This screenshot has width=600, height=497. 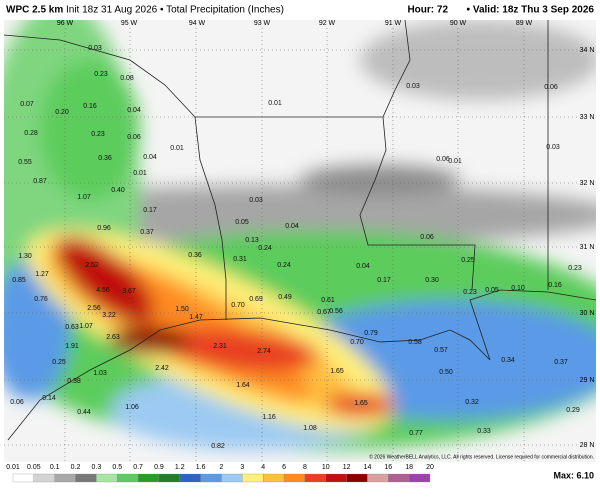 I want to click on colorbar-label: 0.2, so click(x=76, y=467).